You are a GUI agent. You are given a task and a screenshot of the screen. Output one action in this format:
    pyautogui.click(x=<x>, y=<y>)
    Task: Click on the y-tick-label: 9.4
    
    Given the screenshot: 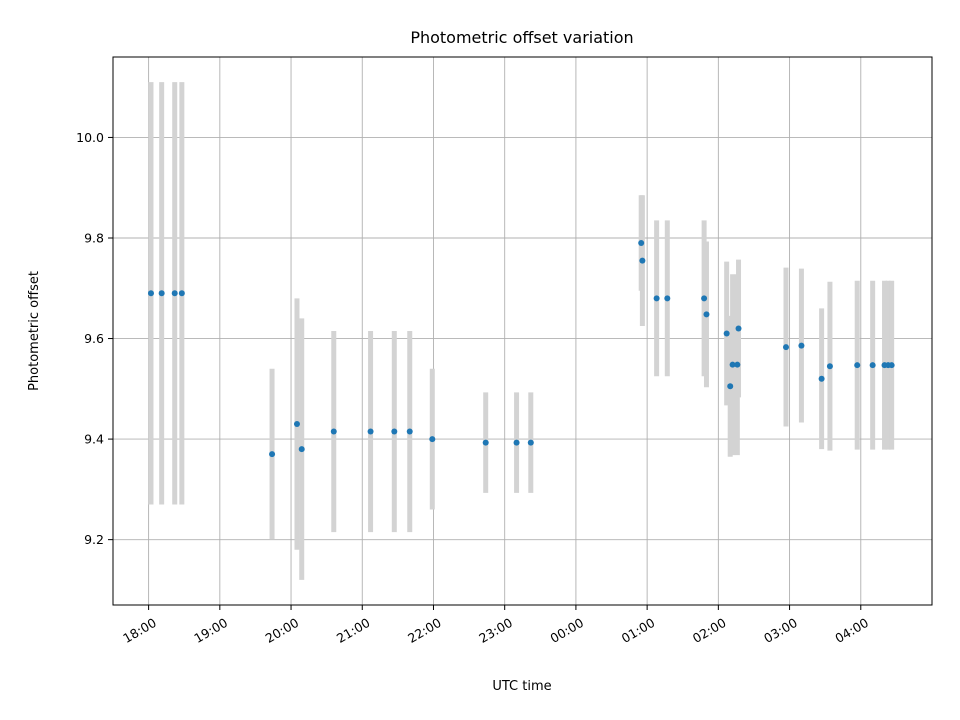 What is the action you would take?
    pyautogui.click(x=94, y=439)
    